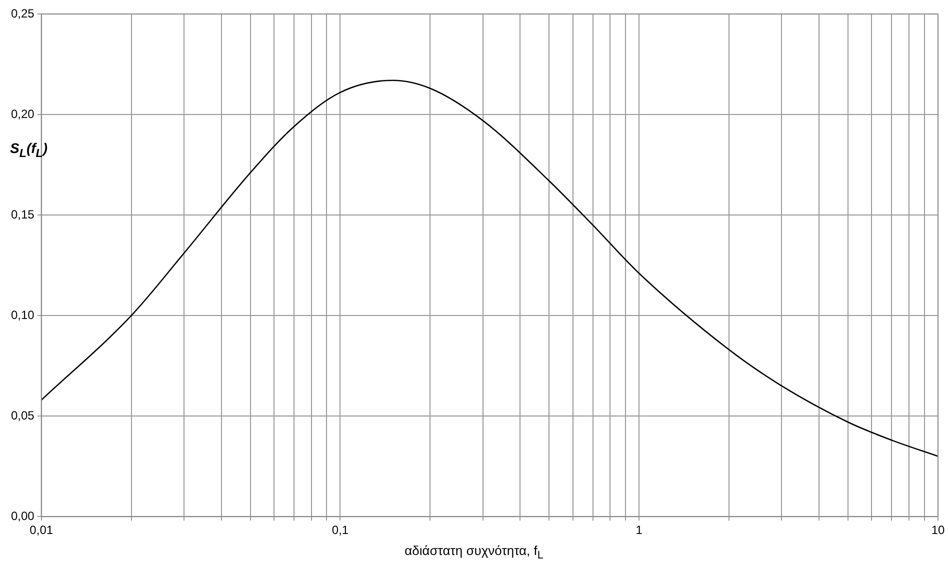  I want to click on y-tick-label: 0,20, so click(22, 113).